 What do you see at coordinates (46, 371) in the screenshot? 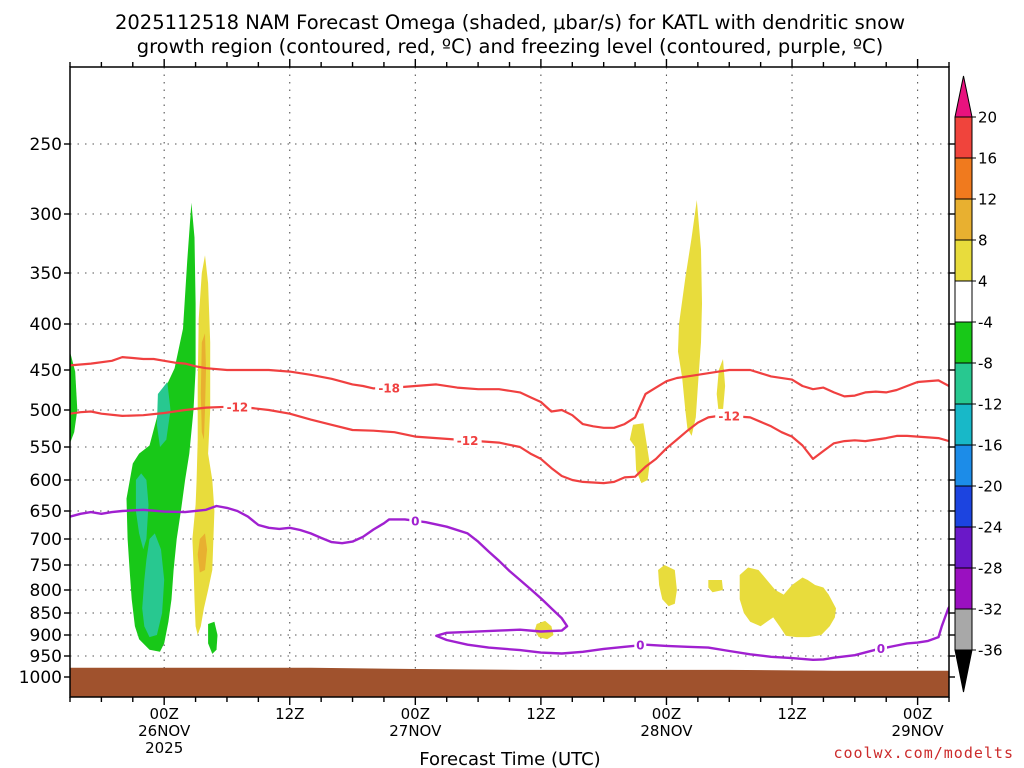
I see `ytick-label-450: 450` at bounding box center [46, 371].